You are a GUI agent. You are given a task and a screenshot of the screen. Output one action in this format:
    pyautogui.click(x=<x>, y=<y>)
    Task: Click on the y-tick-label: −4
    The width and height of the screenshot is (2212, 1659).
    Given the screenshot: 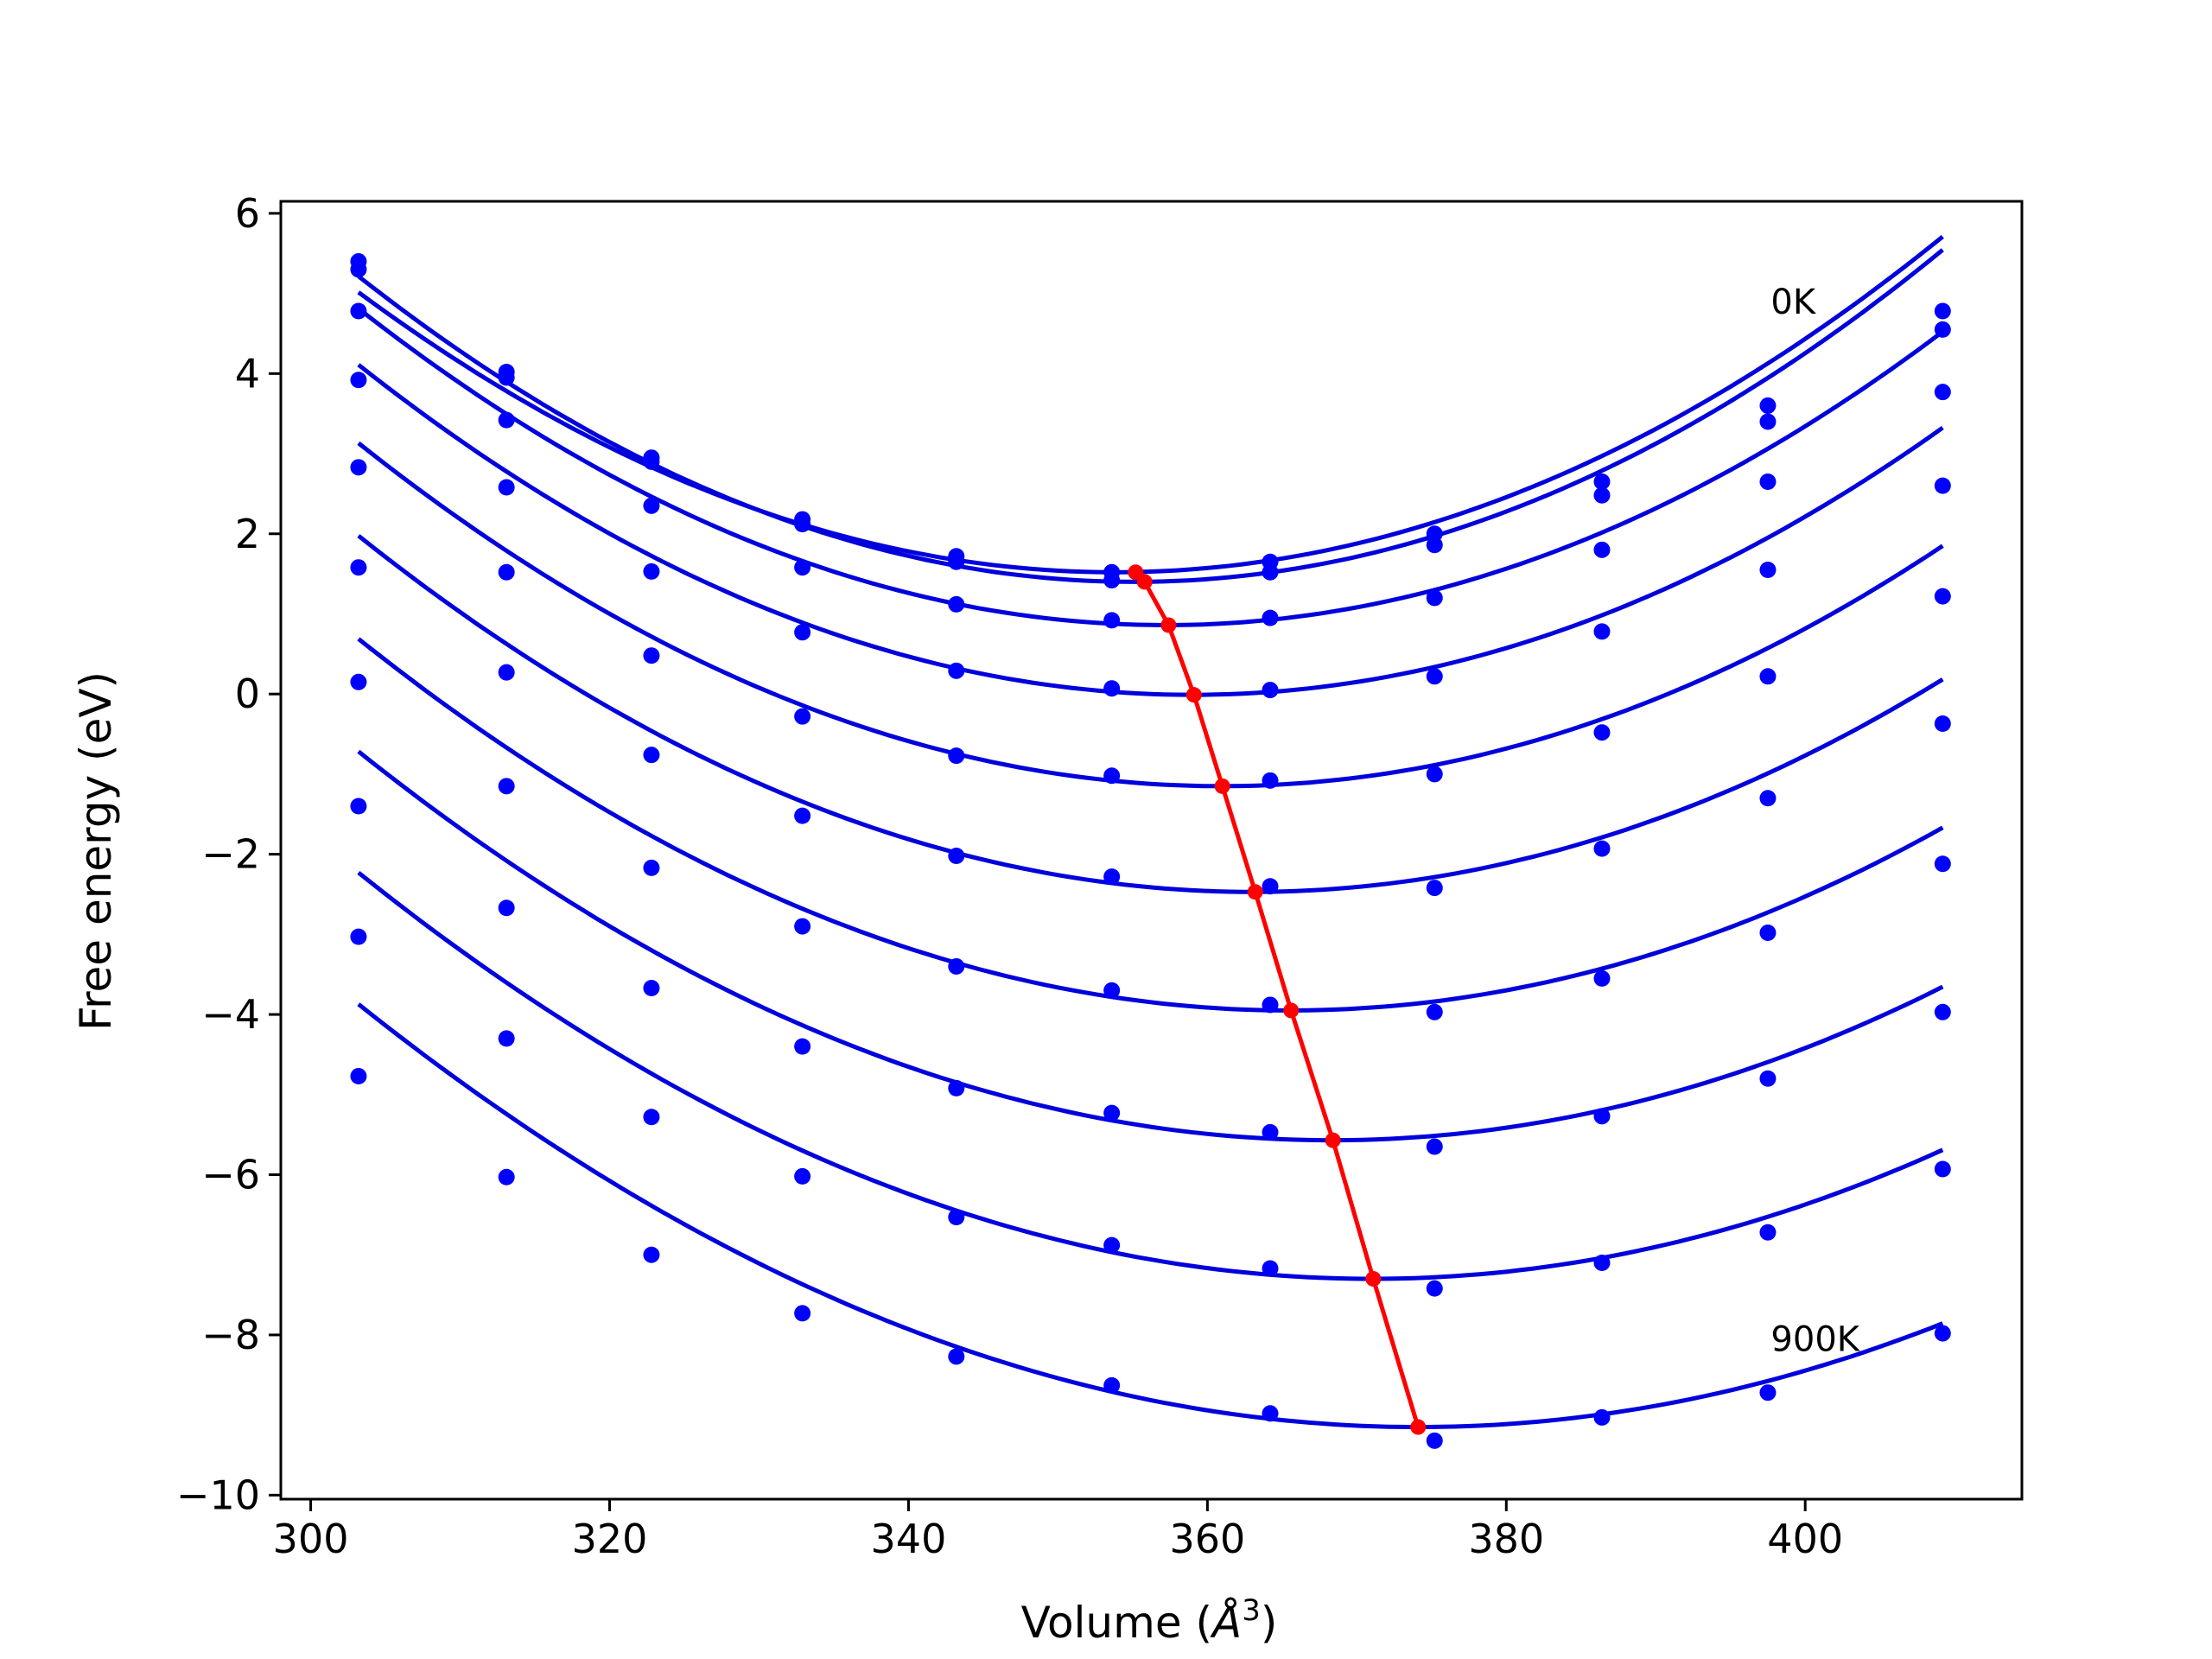 What is the action you would take?
    pyautogui.click(x=231, y=1014)
    